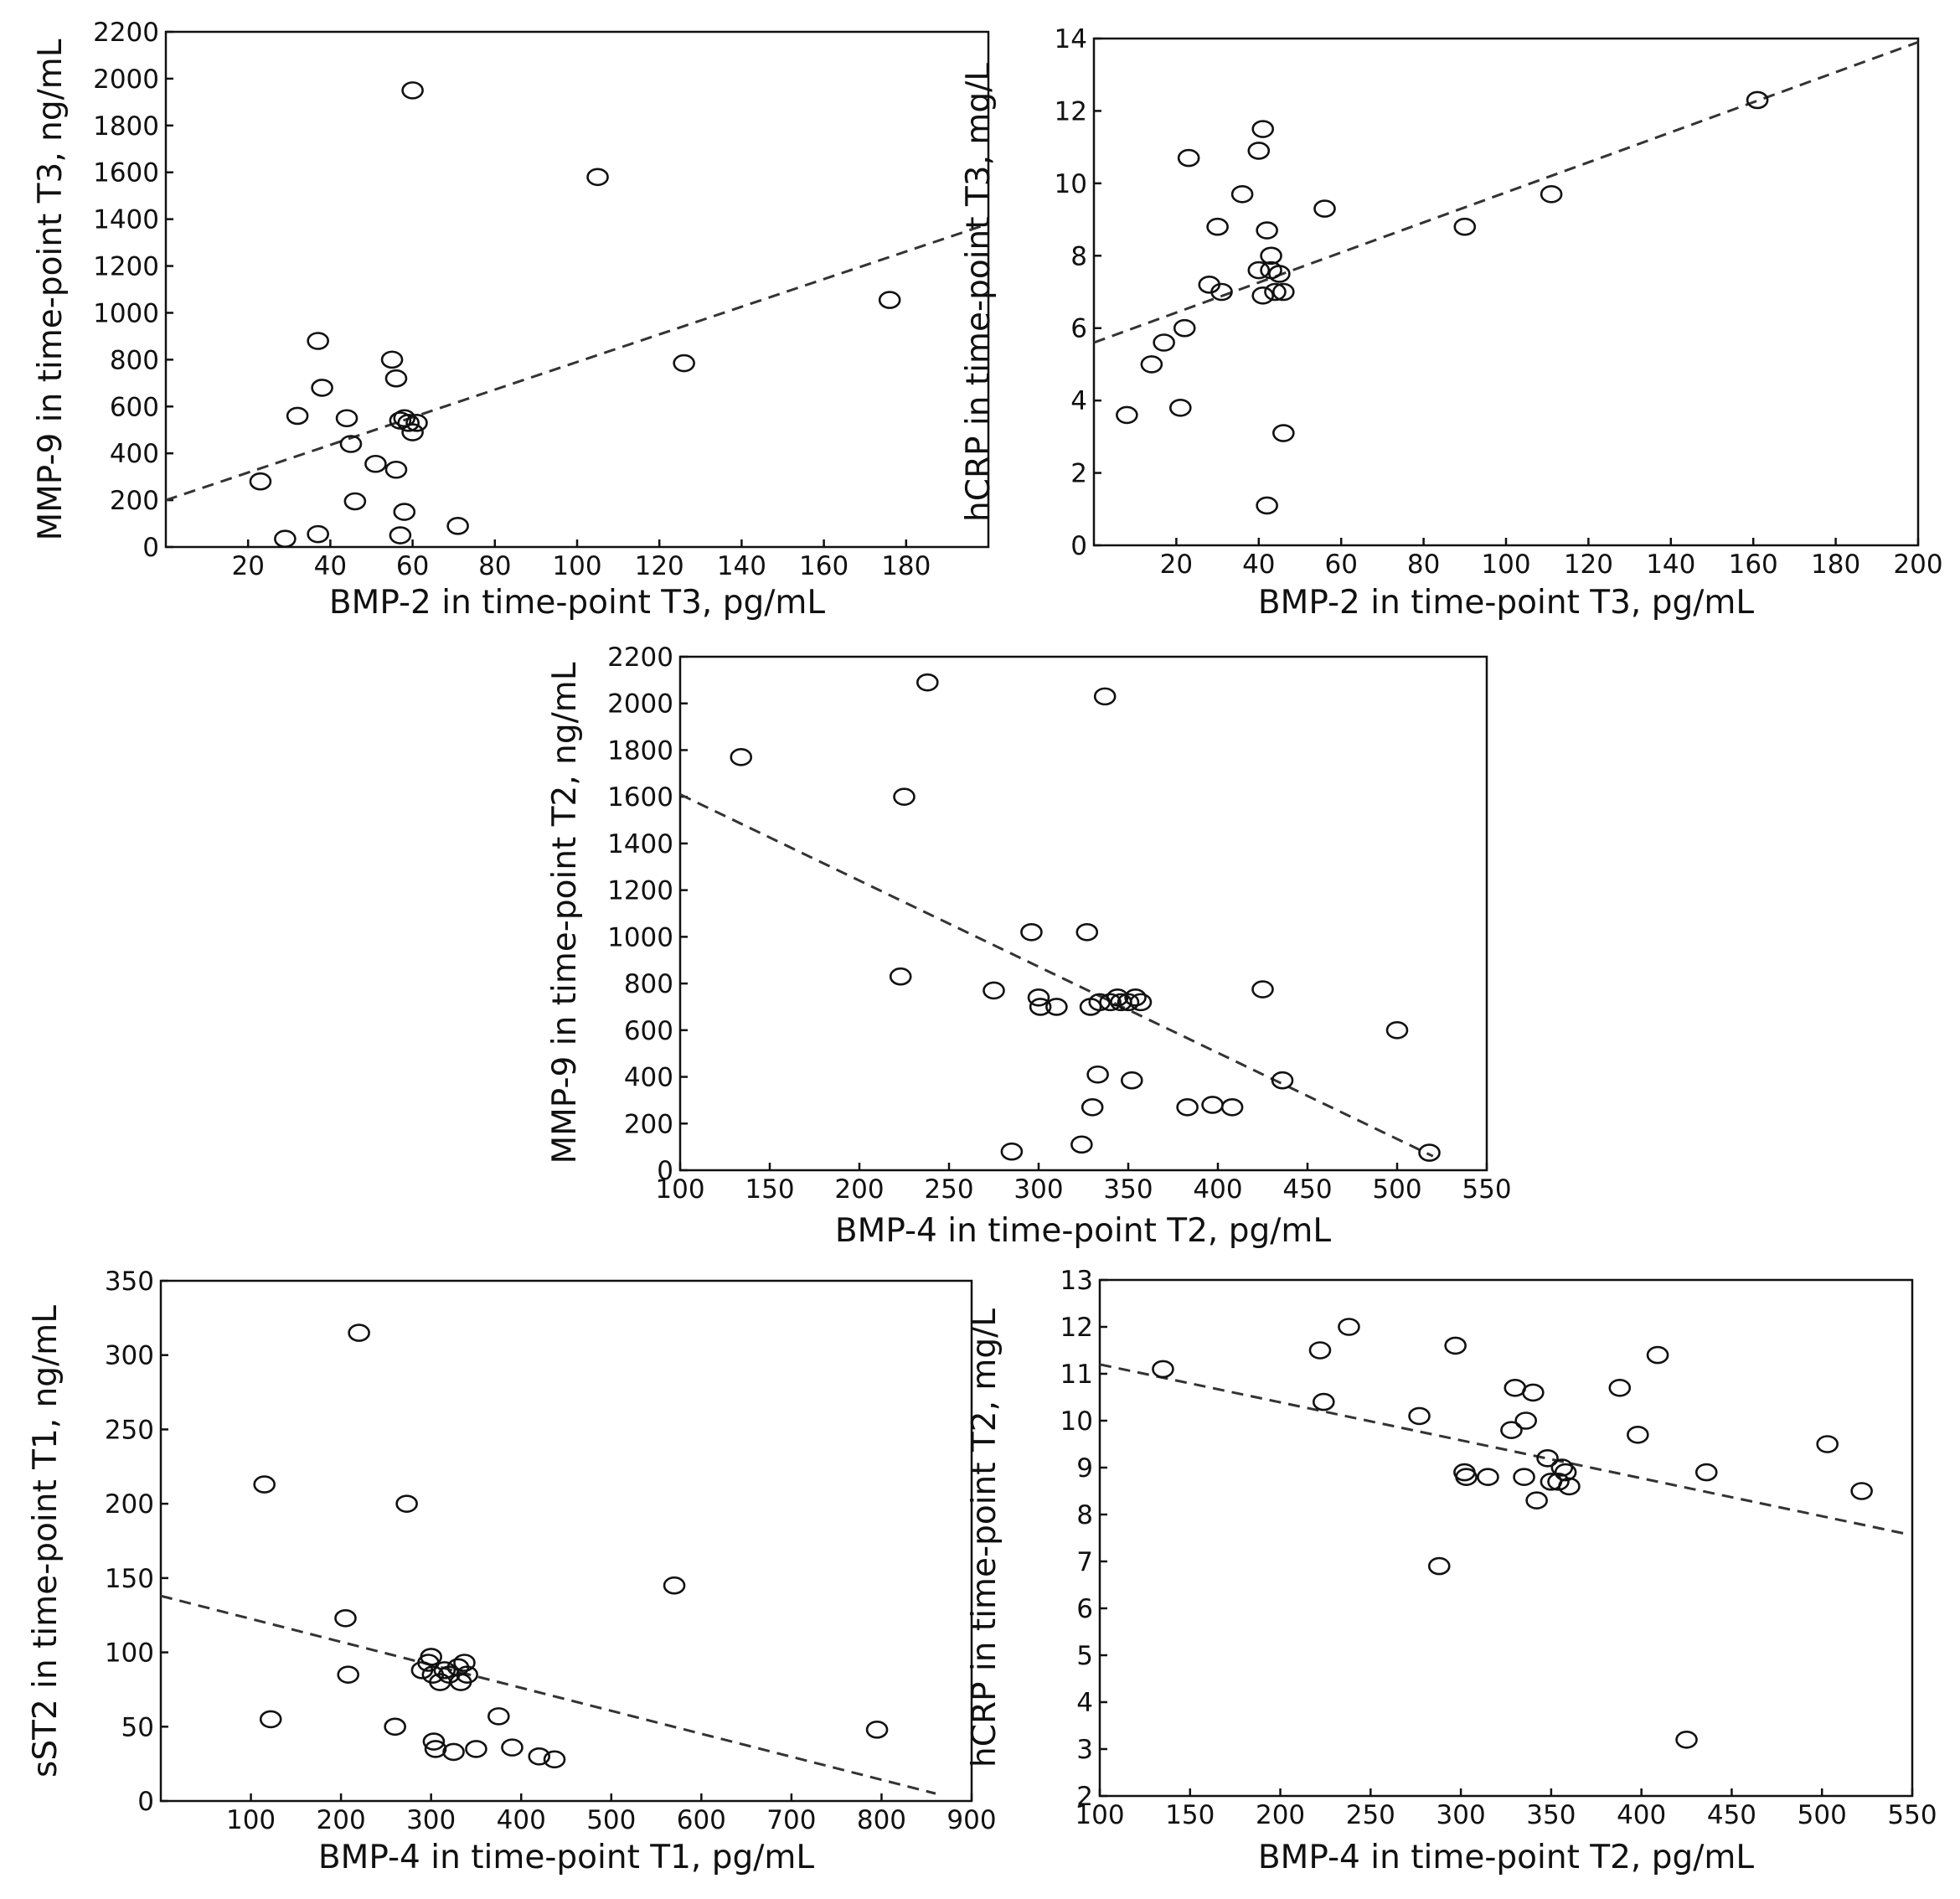 This screenshot has width=1960, height=1899. I want to click on y-tick-label: 8, so click(1085, 1515).